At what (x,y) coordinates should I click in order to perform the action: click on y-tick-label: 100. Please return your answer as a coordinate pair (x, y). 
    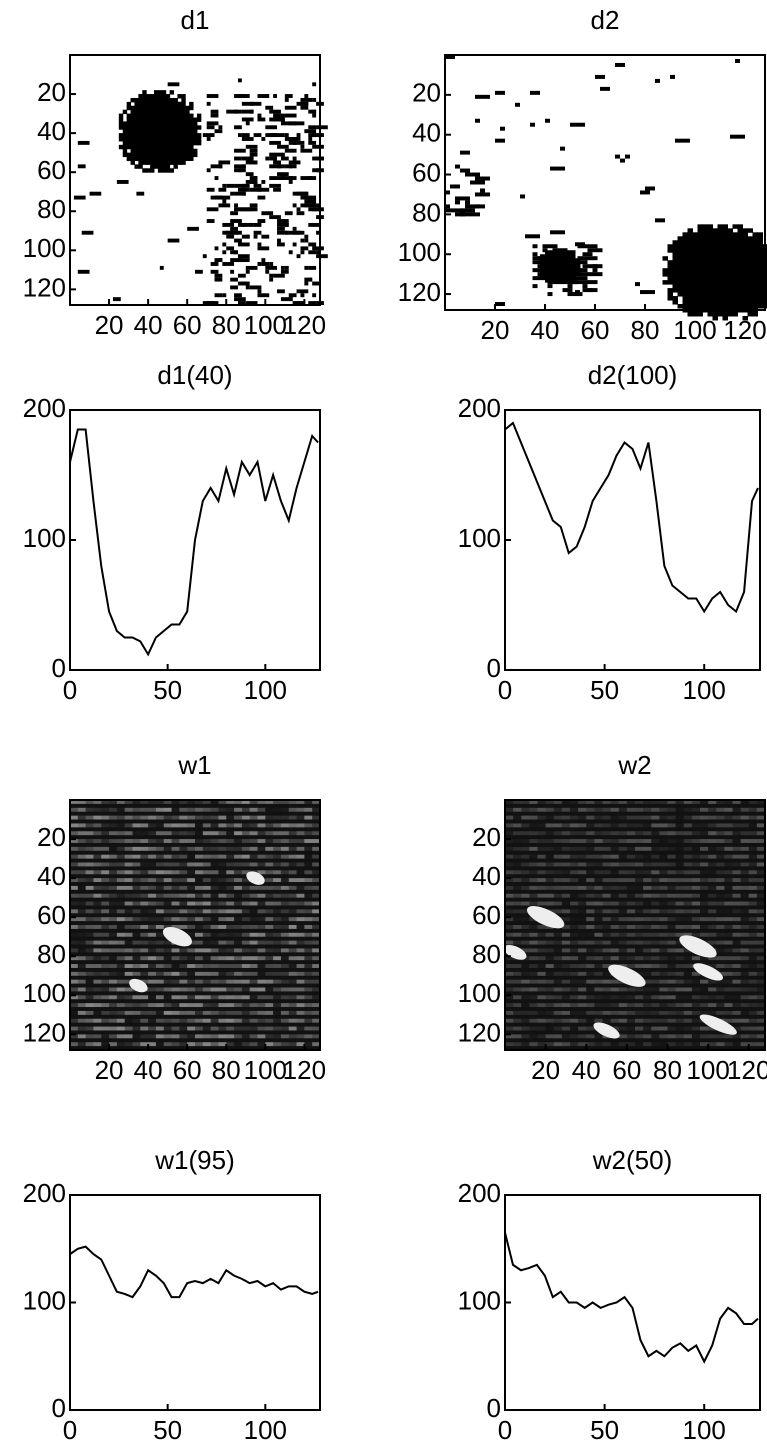
    Looking at the image, I should click on (44, 538).